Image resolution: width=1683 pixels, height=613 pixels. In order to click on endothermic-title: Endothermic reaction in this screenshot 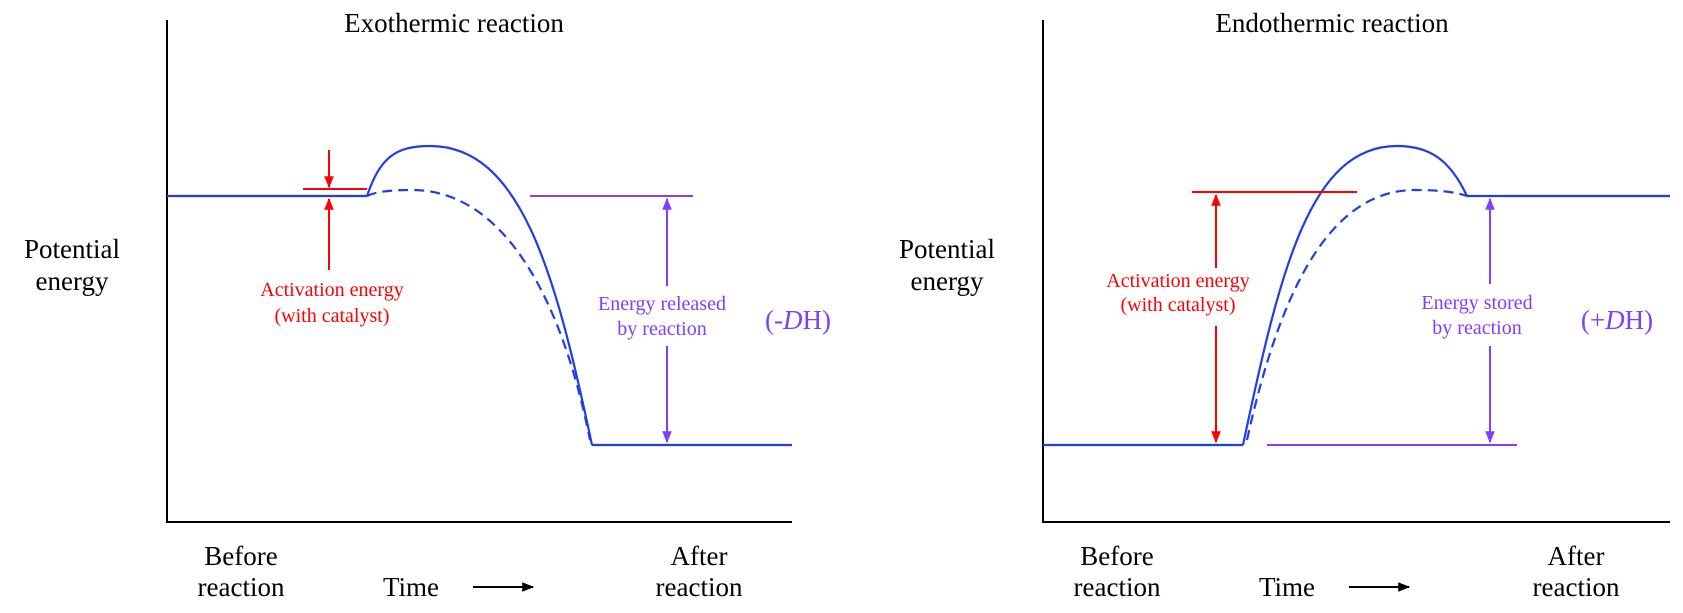, I will do `click(1332, 23)`.